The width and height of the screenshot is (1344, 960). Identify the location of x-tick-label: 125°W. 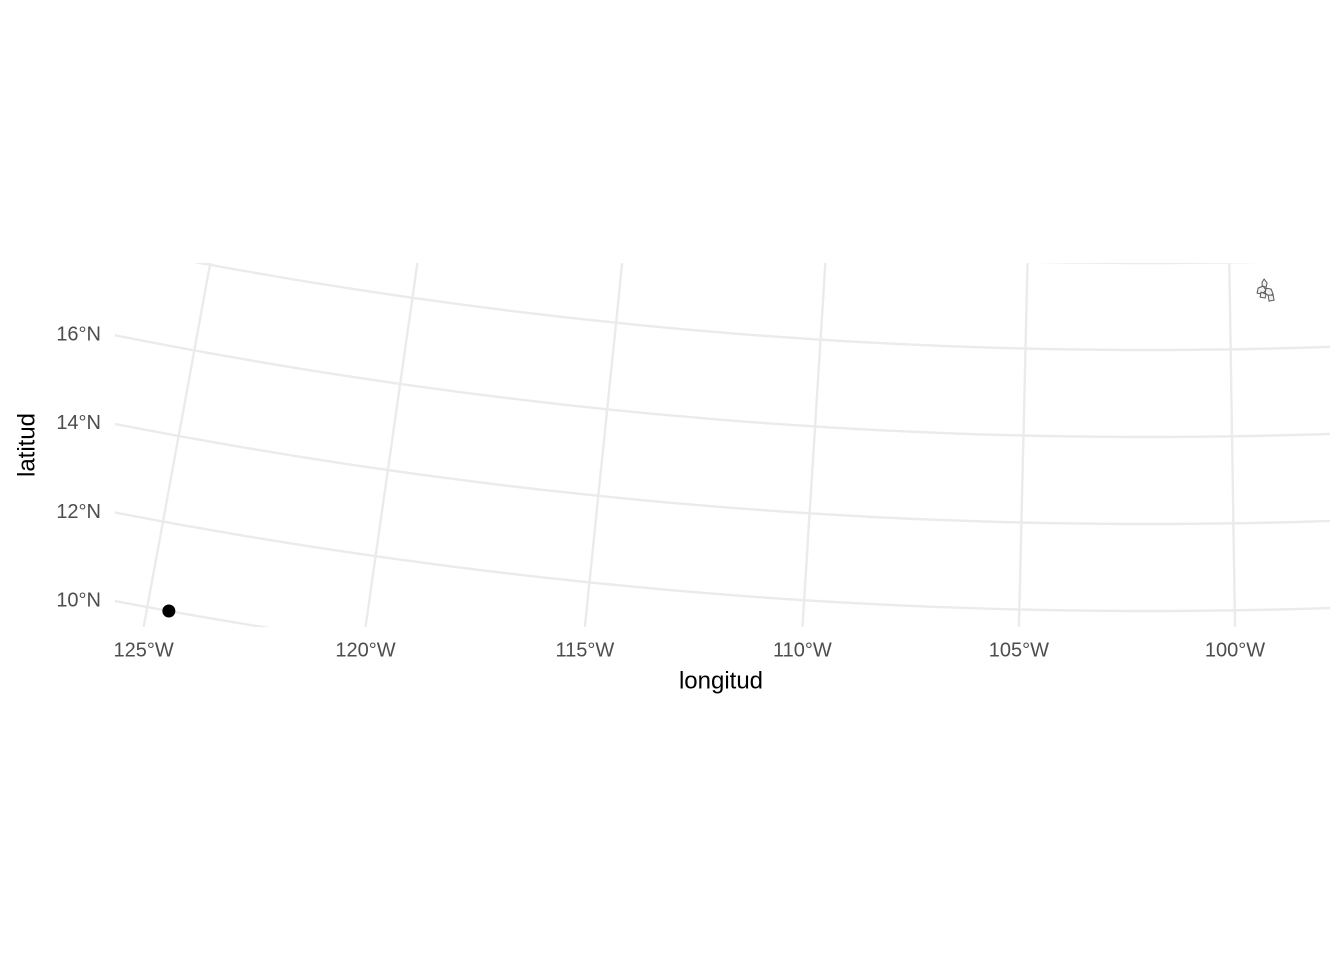
(144, 650).